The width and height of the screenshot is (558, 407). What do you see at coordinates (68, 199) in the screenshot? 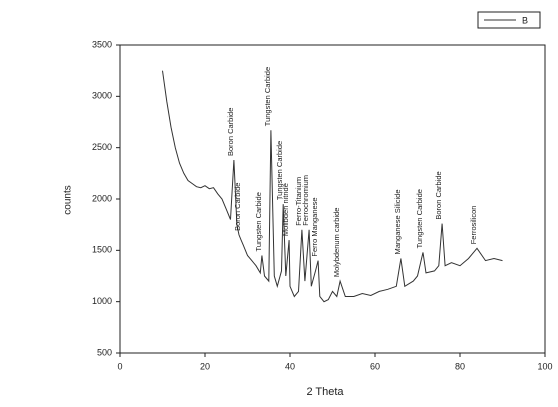
I see `y-axis-label: counts` at bounding box center [68, 199].